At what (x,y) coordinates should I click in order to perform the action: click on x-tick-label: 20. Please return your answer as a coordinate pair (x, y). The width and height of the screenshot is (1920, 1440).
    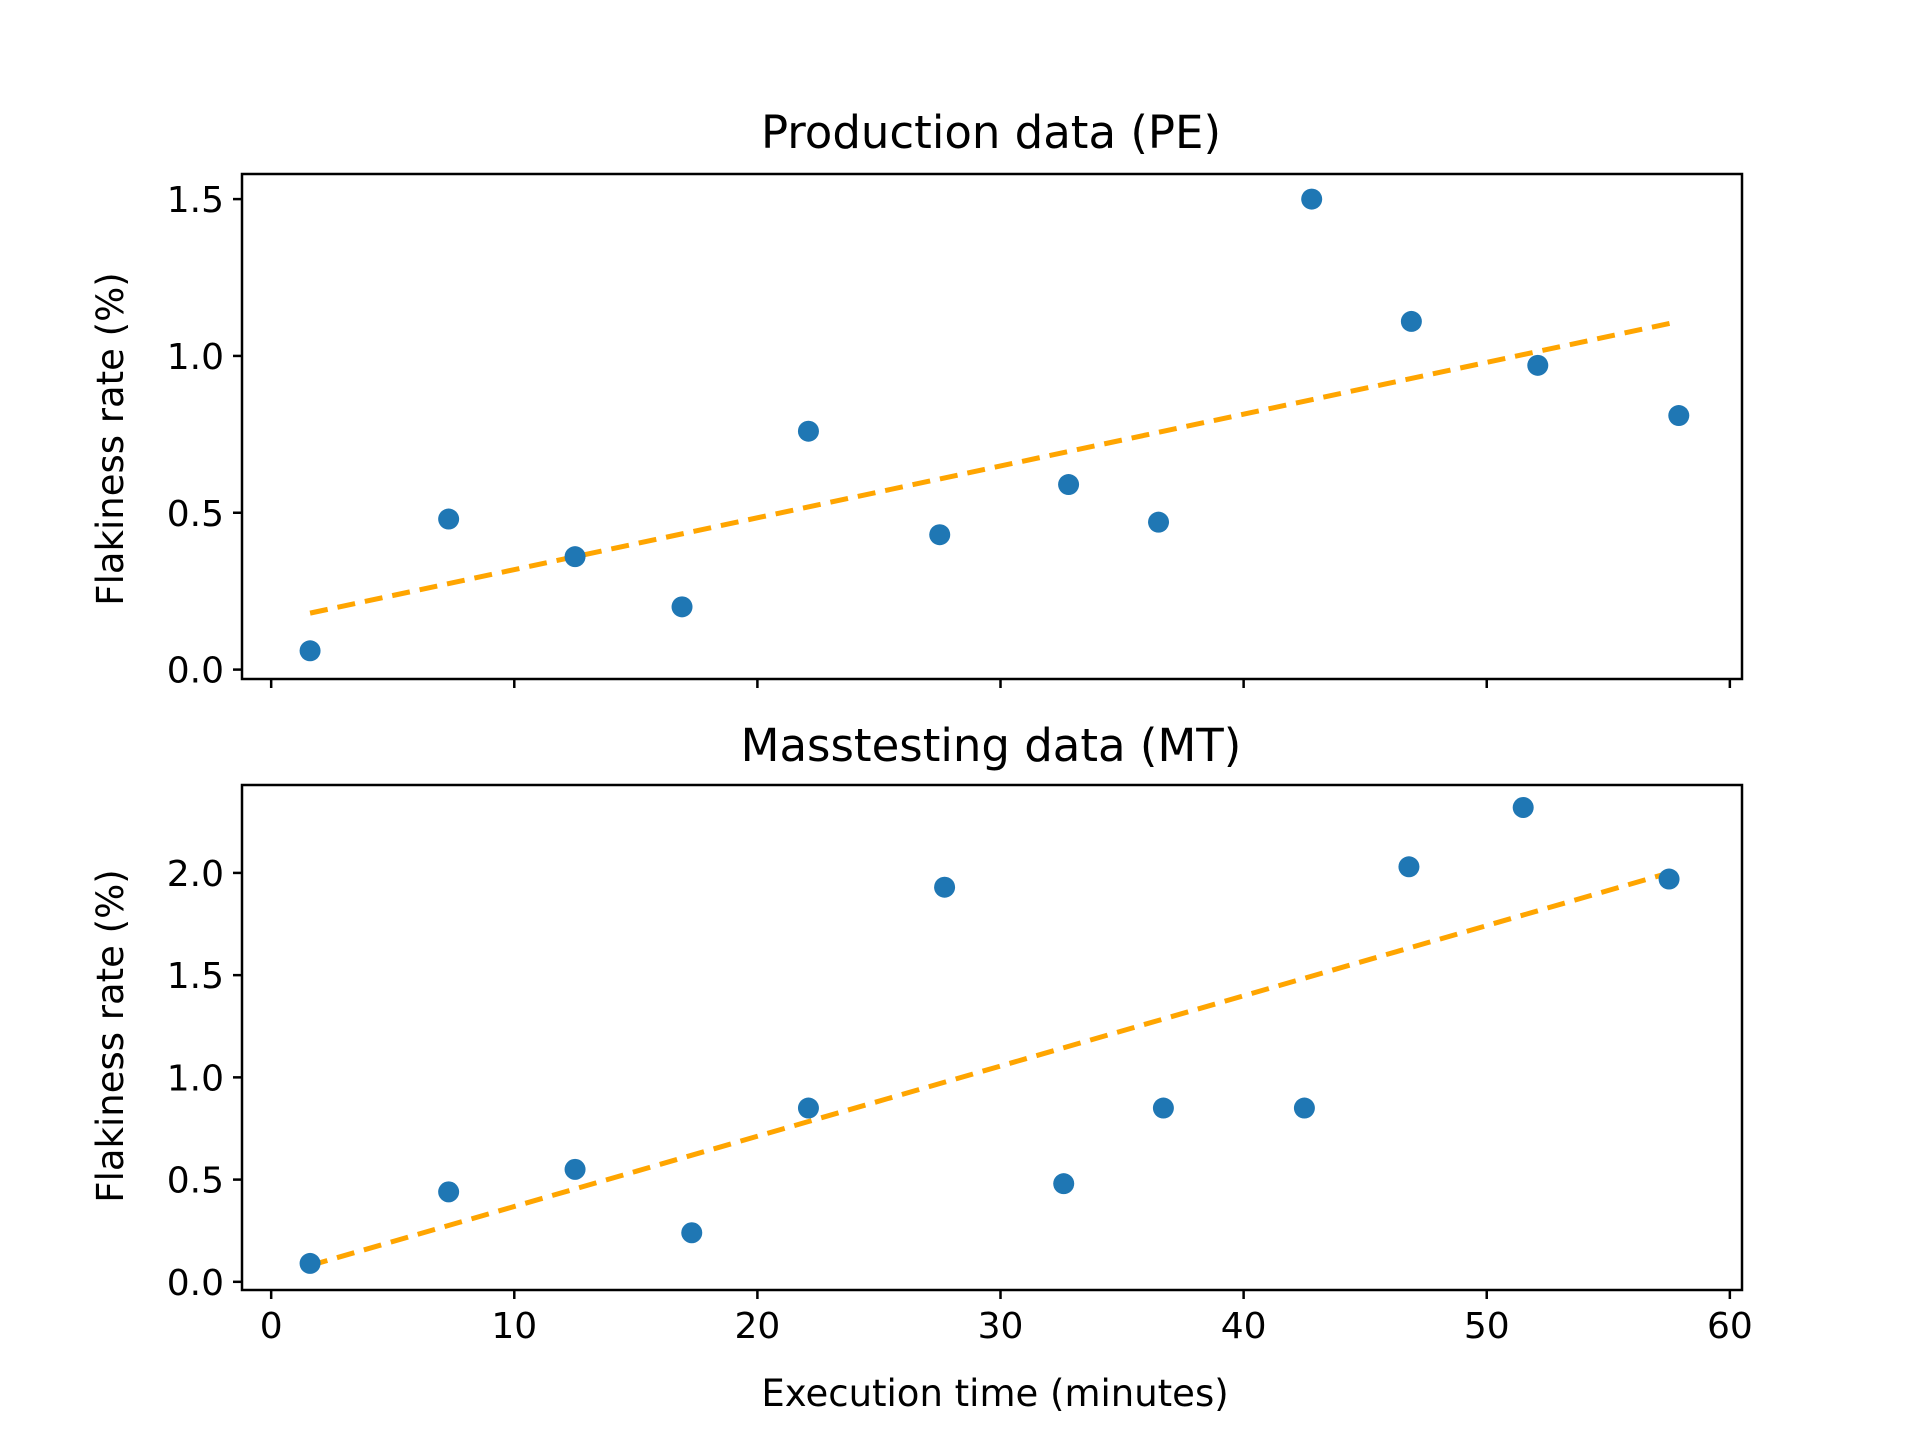
    Looking at the image, I should click on (757, 1326).